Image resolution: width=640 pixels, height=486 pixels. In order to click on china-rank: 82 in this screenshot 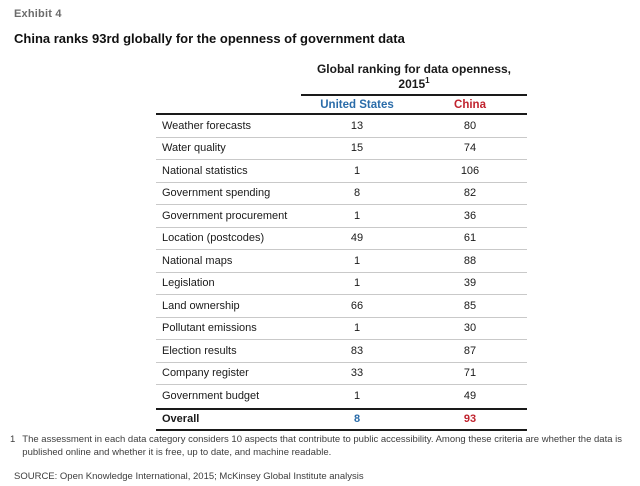, I will do `click(470, 193)`.